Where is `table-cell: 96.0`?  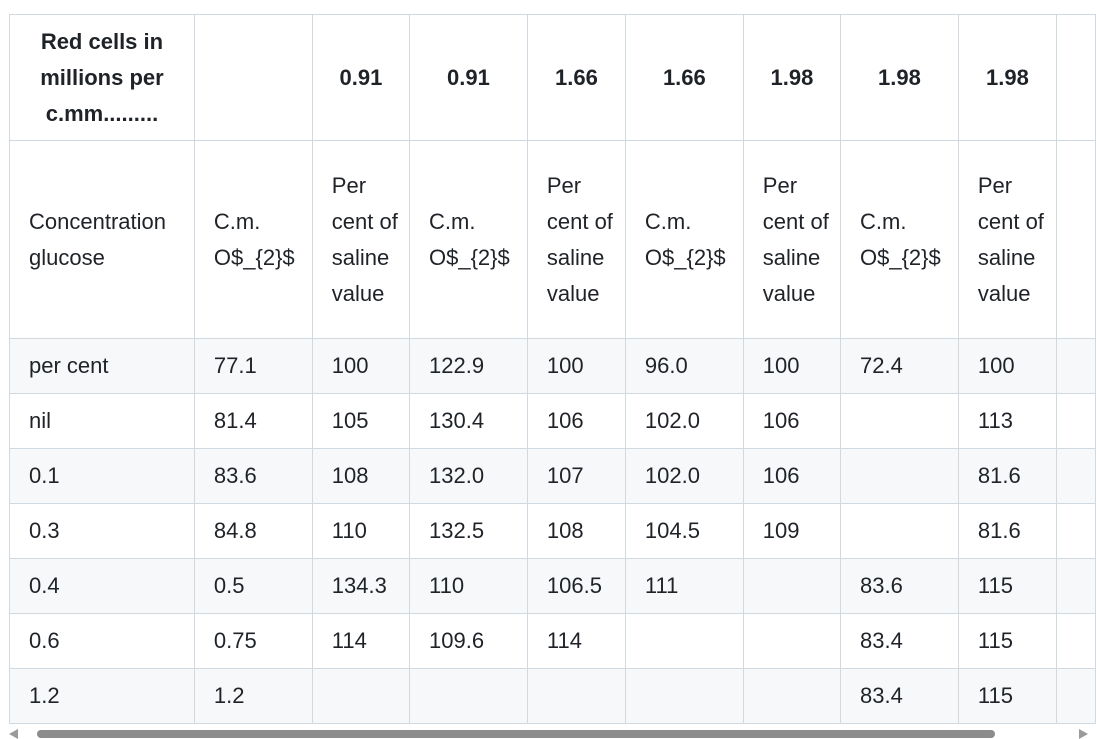 table-cell: 96.0 is located at coordinates (684, 366).